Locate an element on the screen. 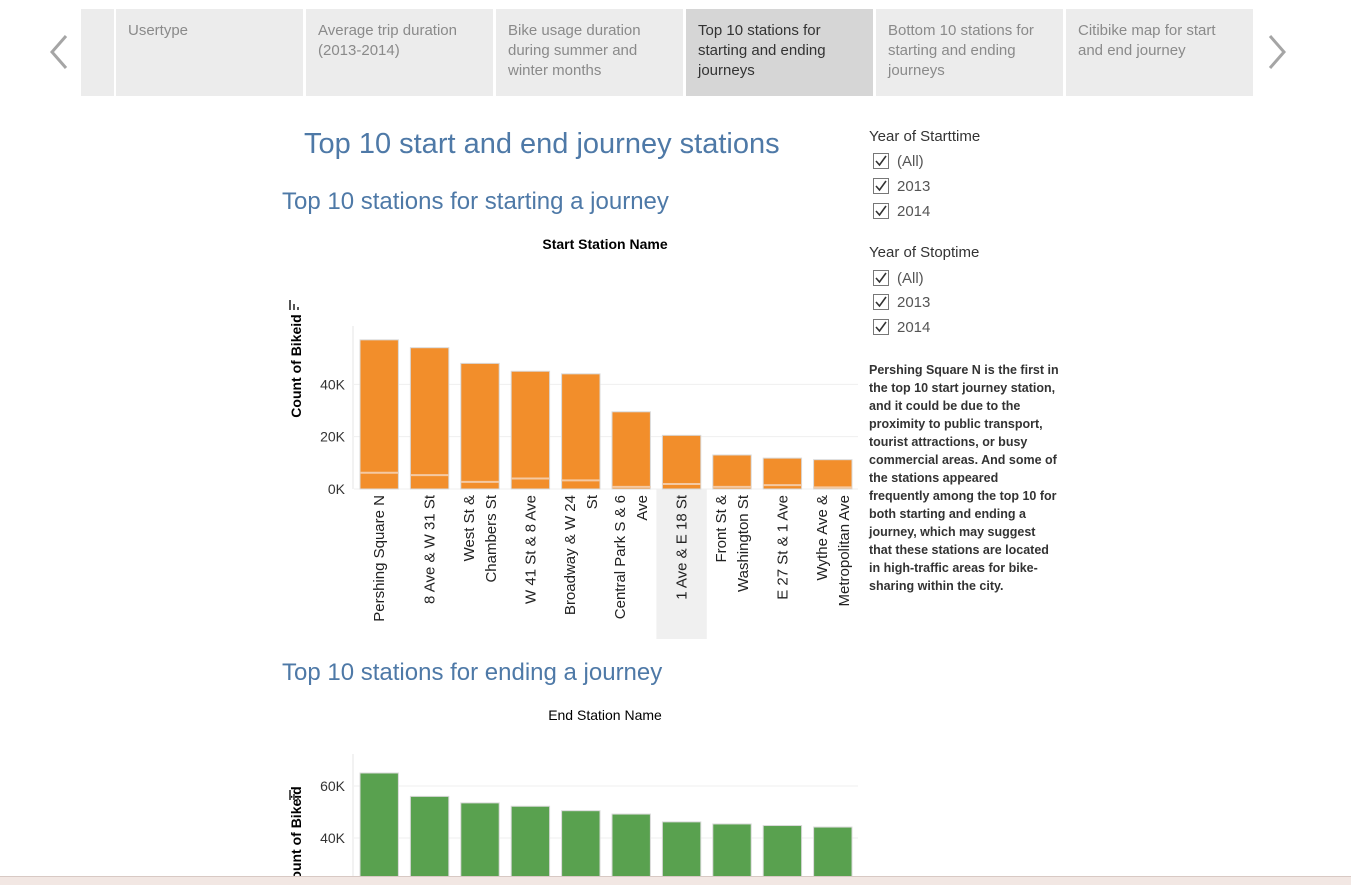 This screenshot has height=885, width=1351. x-category-label: Pershing Square N is located at coordinates (379, 558).